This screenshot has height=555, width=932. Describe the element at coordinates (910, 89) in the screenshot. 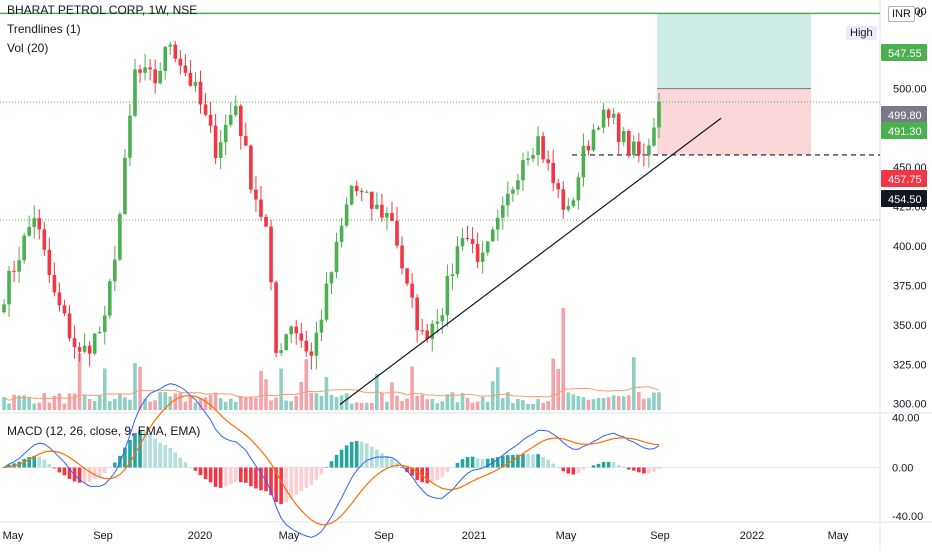

I see `price-tick-label: 500.00` at that location.